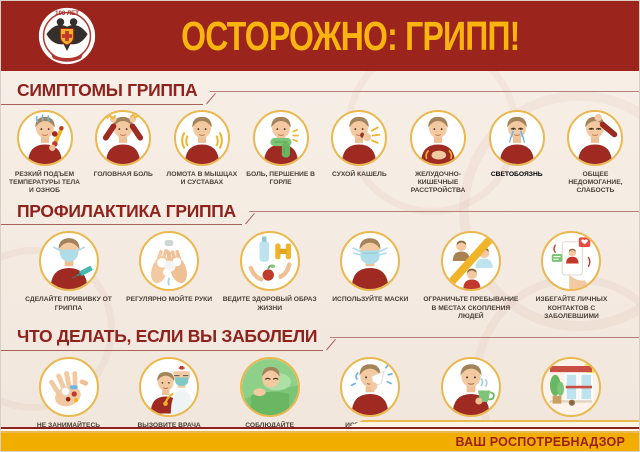 This screenshot has width=640, height=452. I want to click on prevention-item: ИЗБЕГАЙТЕ ЛИЧНЫХ КОНТАКТОВ С ЗАБОЛЕВШИМИ, so click(571, 276).